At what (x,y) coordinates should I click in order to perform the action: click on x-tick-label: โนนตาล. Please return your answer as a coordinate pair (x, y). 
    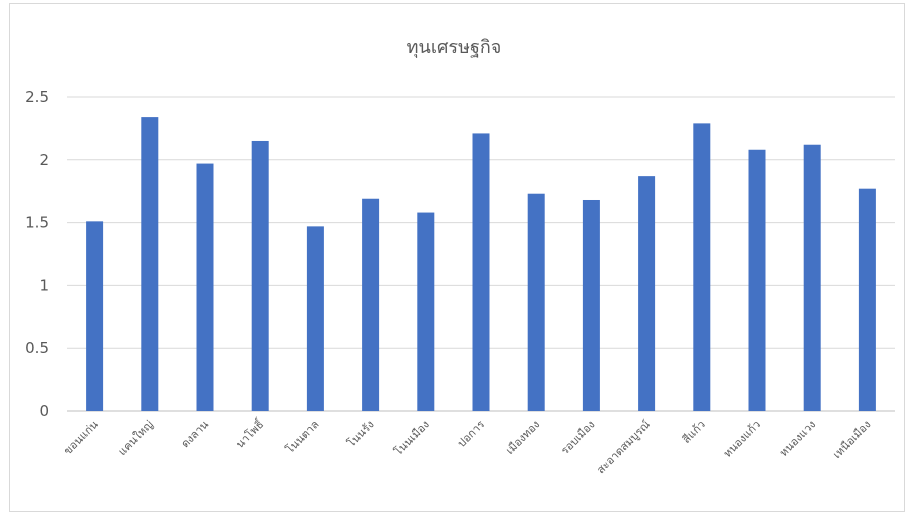
    Looking at the image, I should click on (302, 436).